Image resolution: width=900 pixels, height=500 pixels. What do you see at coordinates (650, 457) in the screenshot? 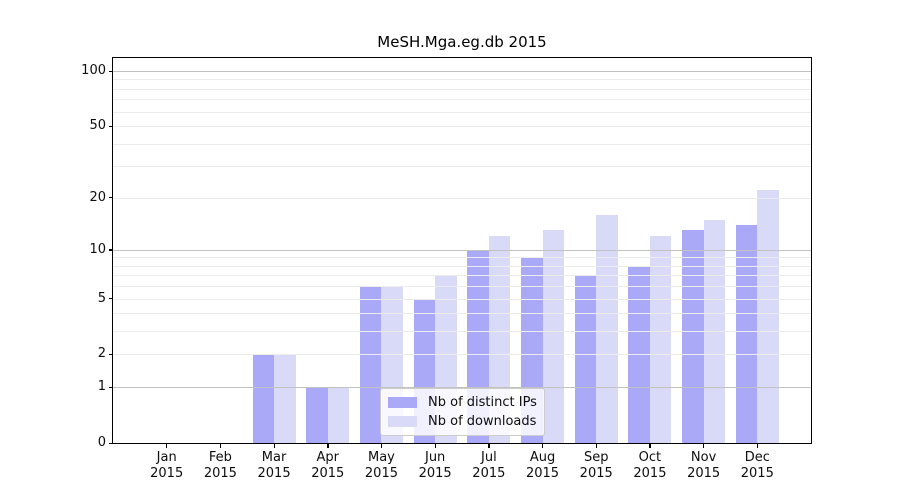
I see `x-tick-label-month: Oct` at bounding box center [650, 457].